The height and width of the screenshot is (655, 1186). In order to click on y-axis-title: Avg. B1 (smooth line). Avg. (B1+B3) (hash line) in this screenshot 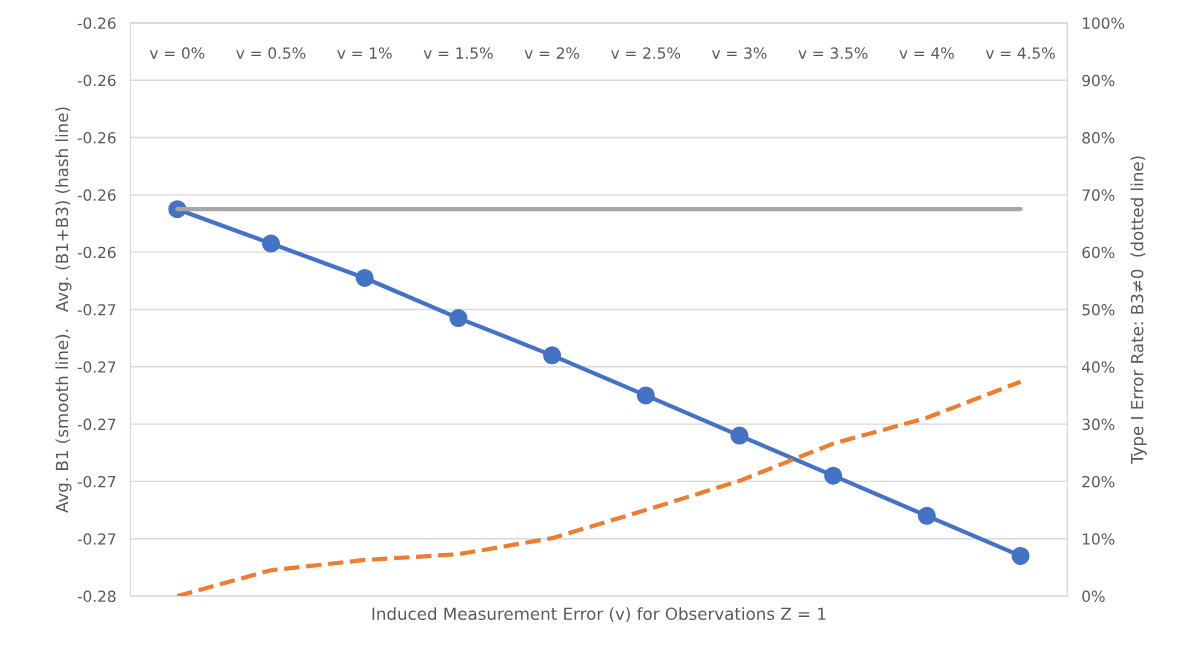, I will do `click(63, 310)`.